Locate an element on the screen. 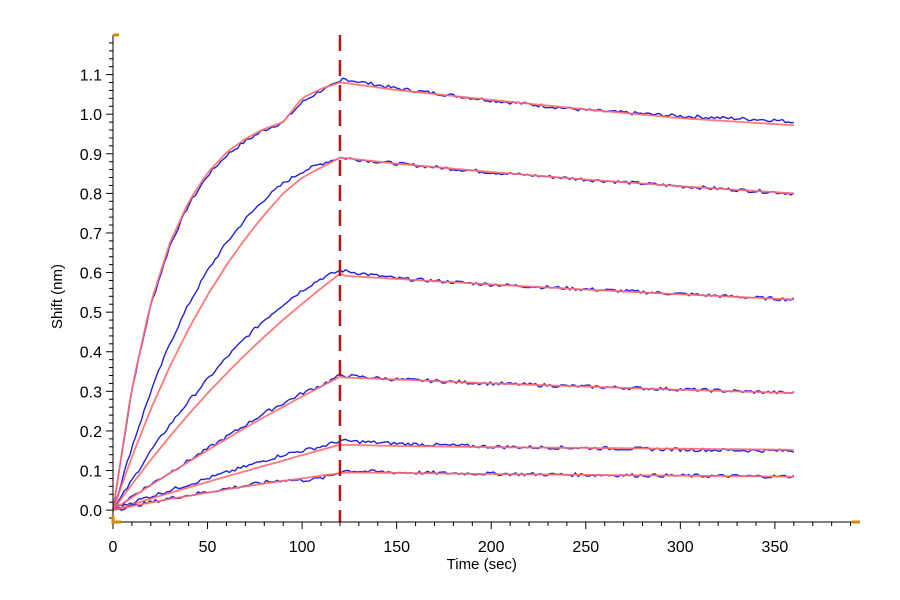 The height and width of the screenshot is (600, 900). y-tick-label: 0.7 is located at coordinates (91, 234).